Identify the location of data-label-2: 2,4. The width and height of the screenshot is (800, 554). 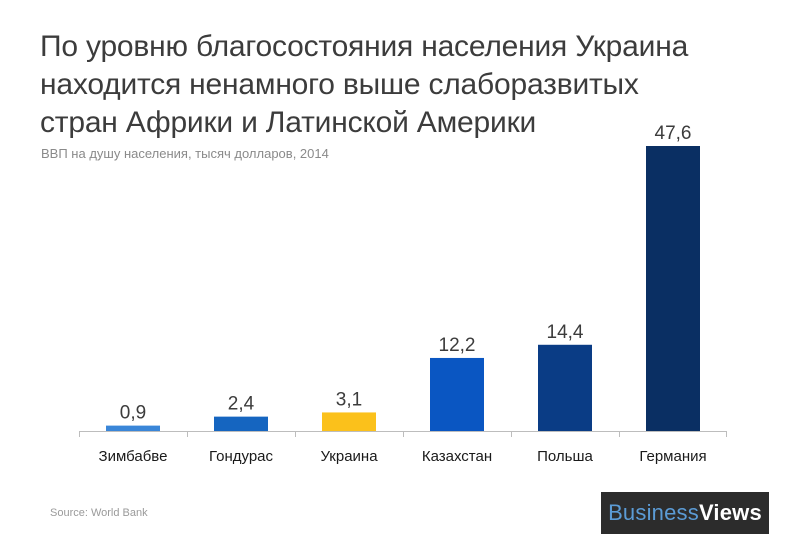
(241, 404).